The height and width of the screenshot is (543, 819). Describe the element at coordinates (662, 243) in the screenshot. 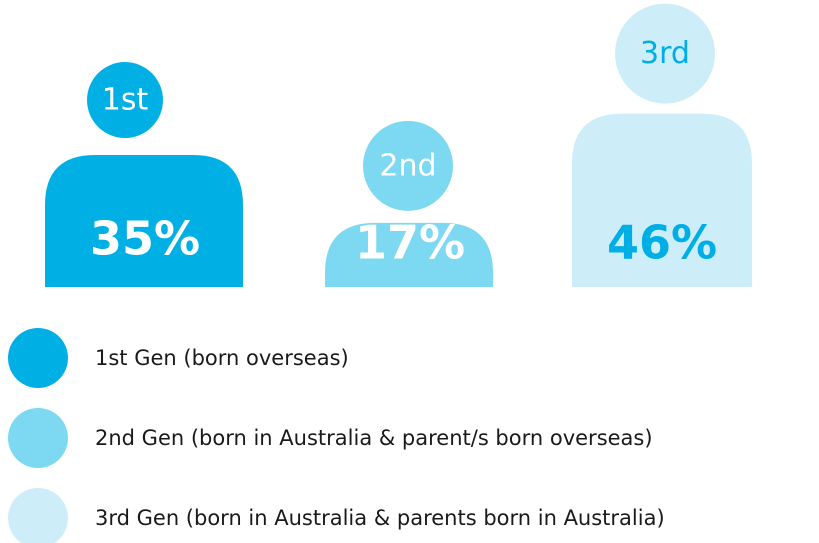

I see `value-label: 46%` at that location.